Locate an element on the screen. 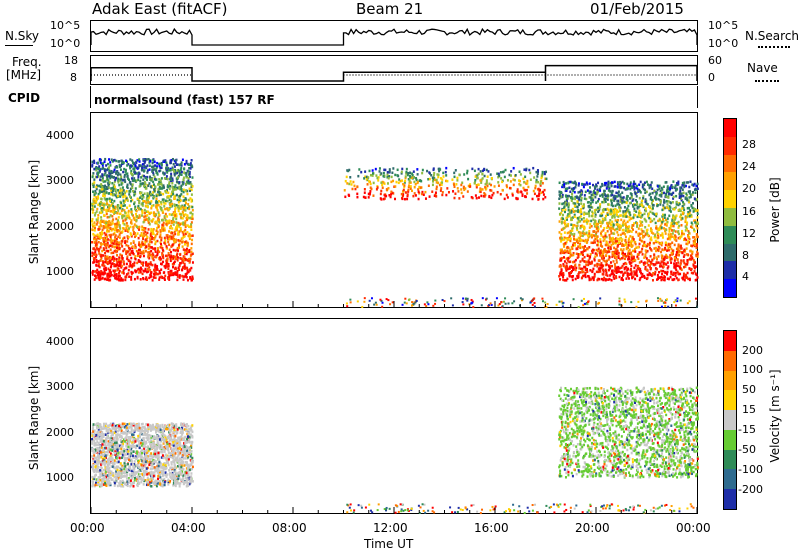 This screenshot has height=554, width=800. freq-tick-low: 8 is located at coordinates (73, 77).